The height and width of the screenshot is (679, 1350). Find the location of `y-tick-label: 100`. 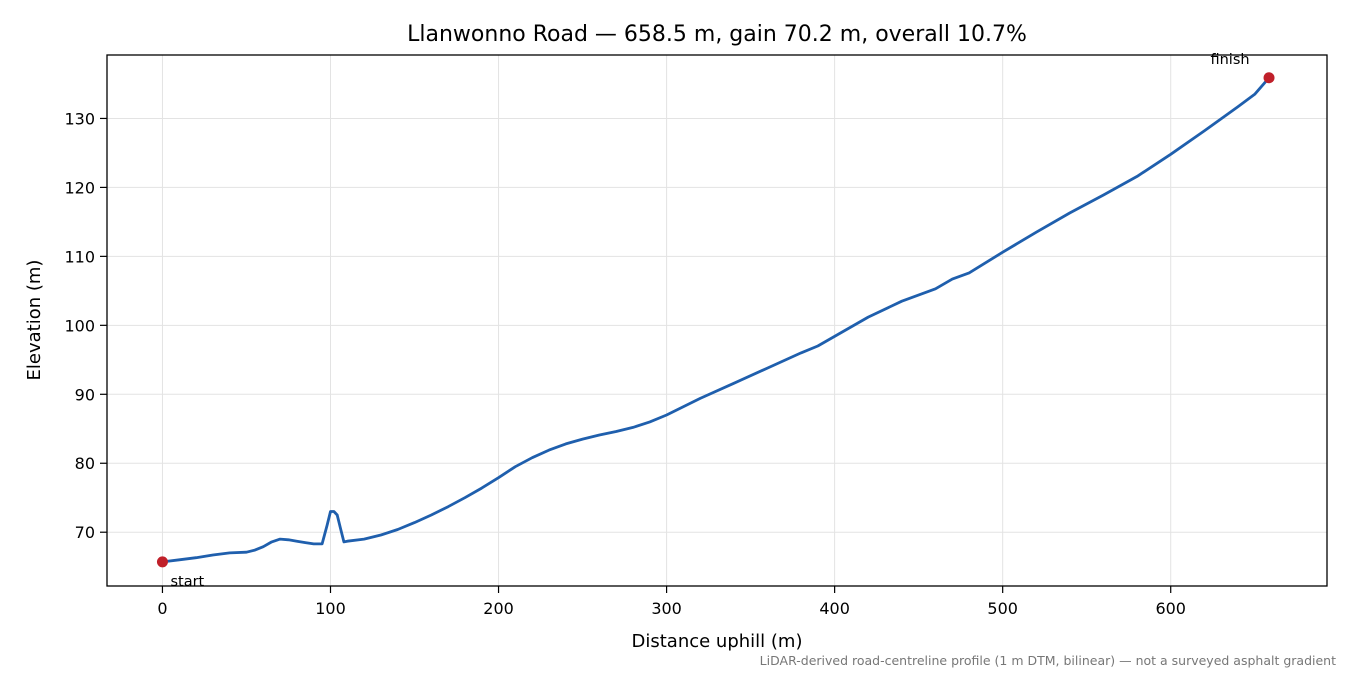

y-tick-label: 100 is located at coordinates (79, 325).